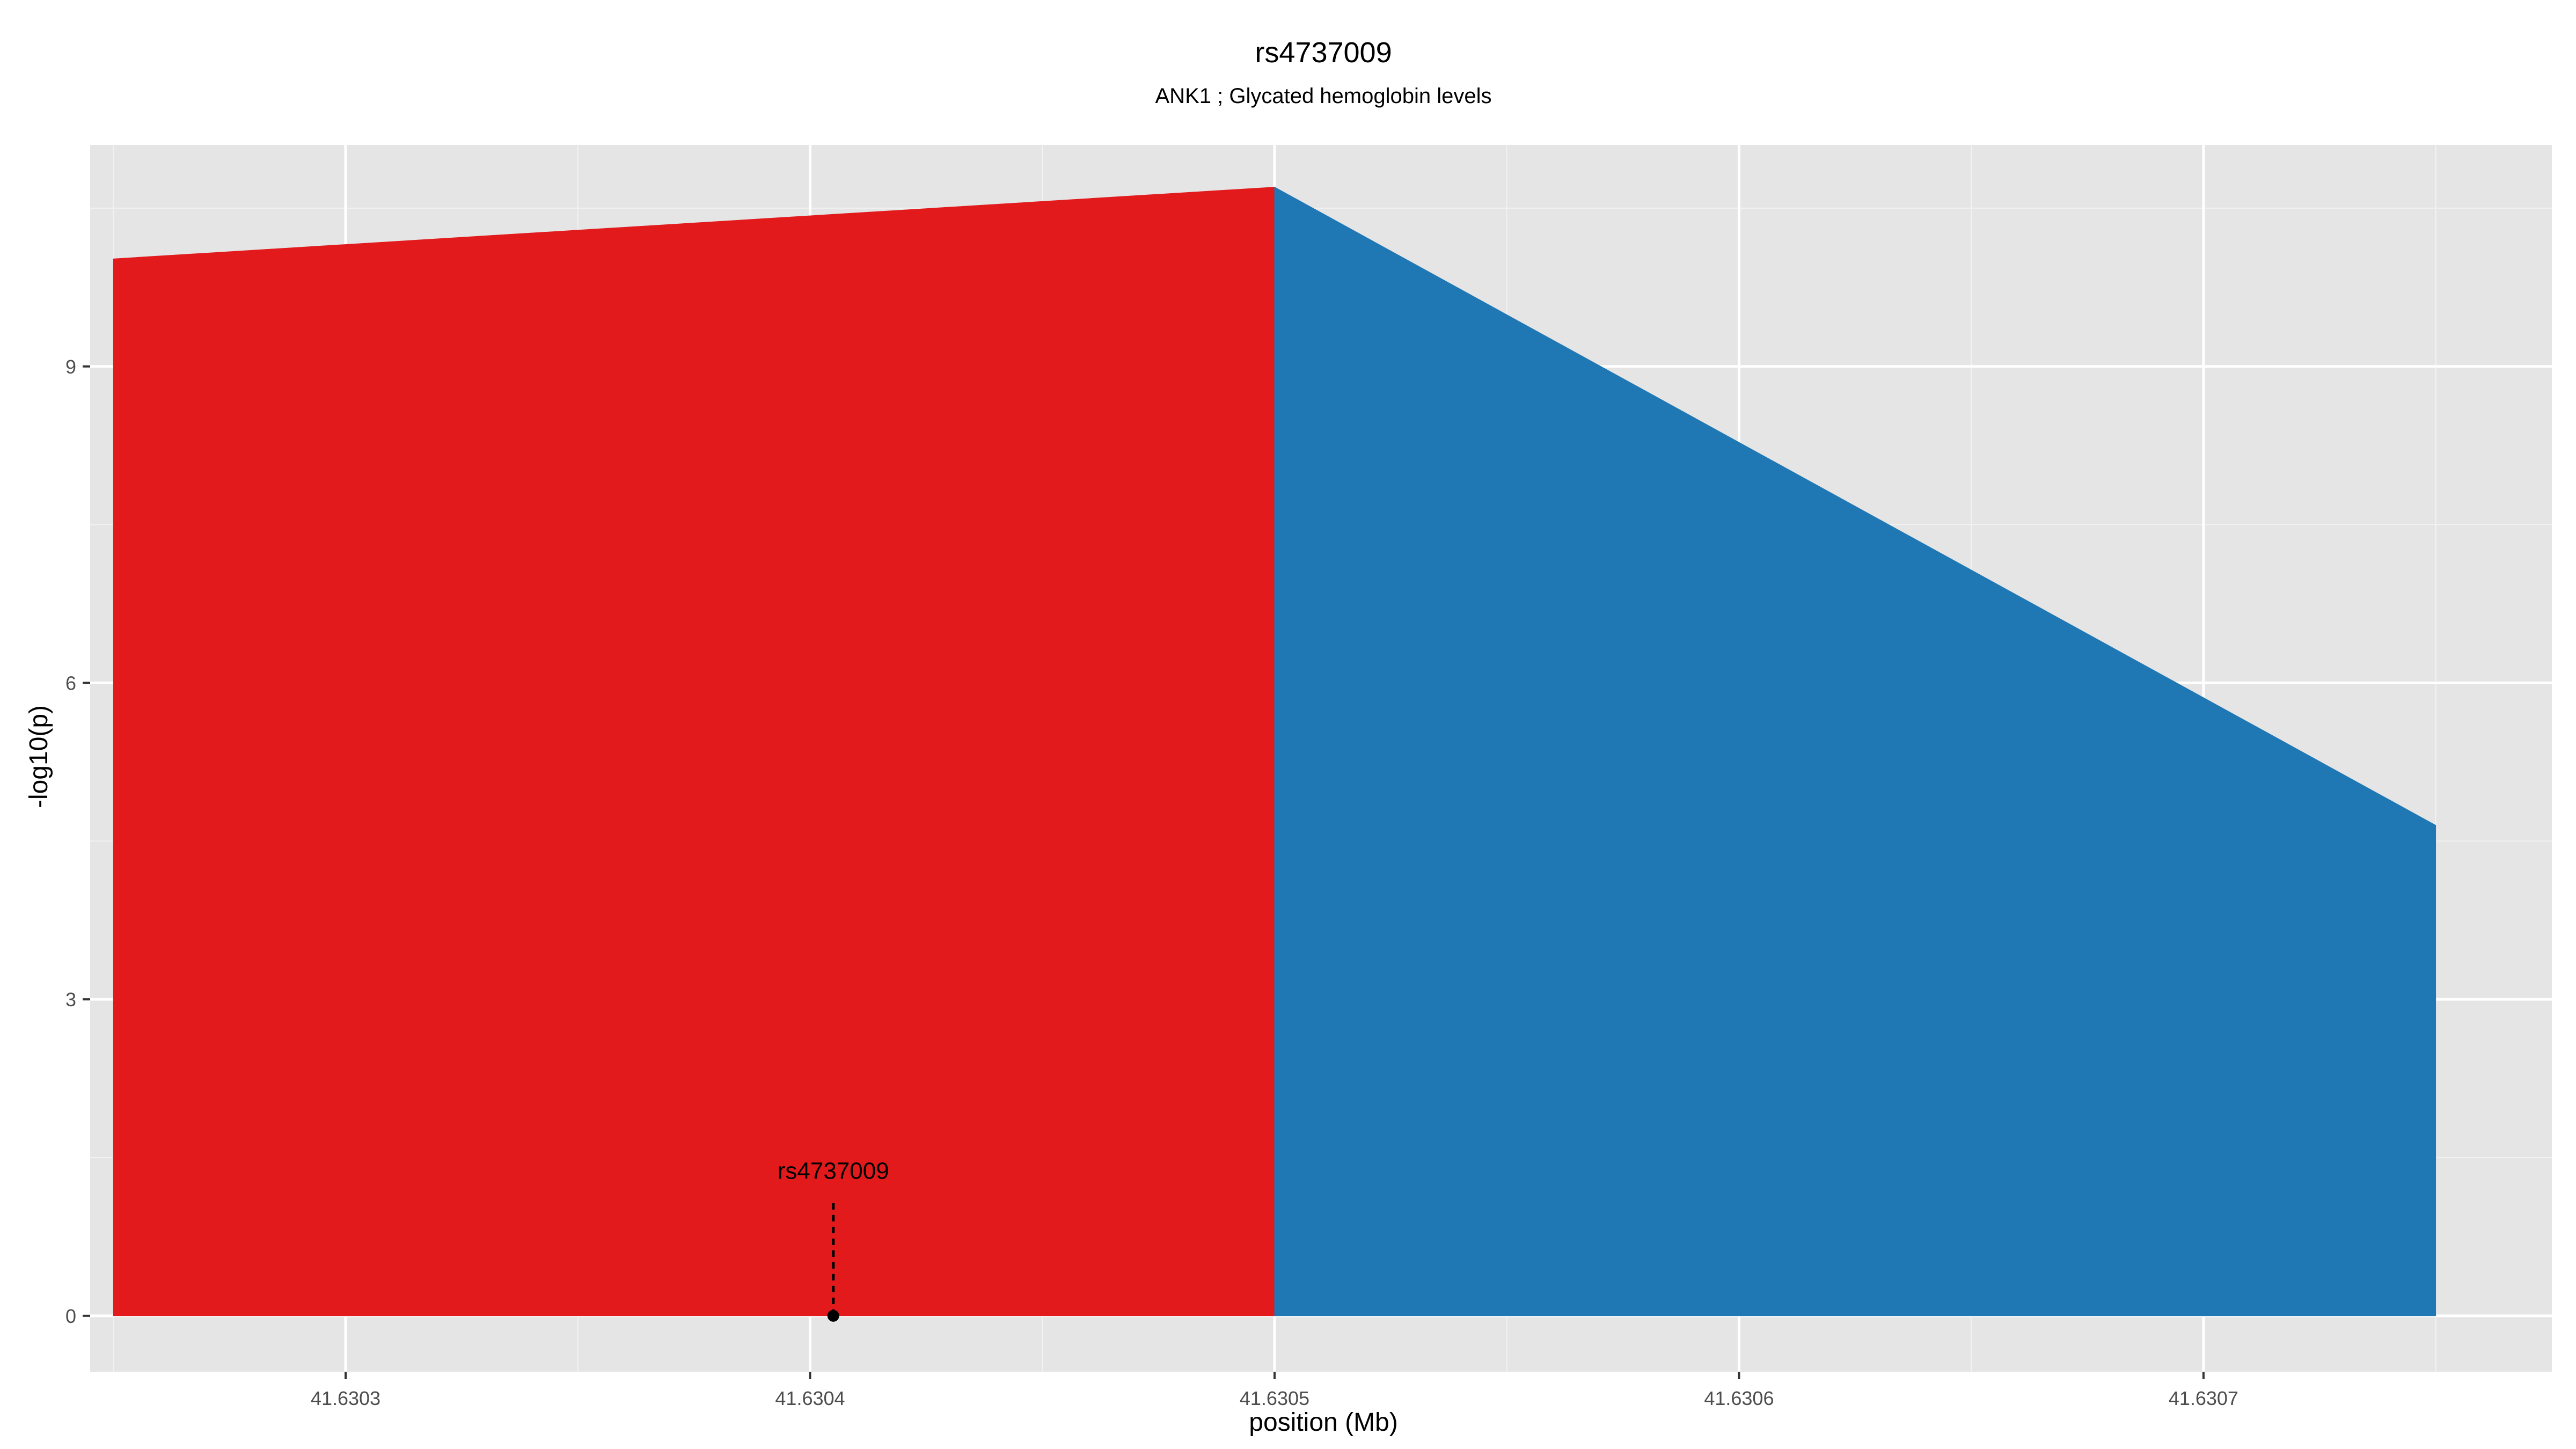 Image resolution: width=2576 pixels, height=1449 pixels. I want to click on chart-title: rs4737009, so click(1323, 52).